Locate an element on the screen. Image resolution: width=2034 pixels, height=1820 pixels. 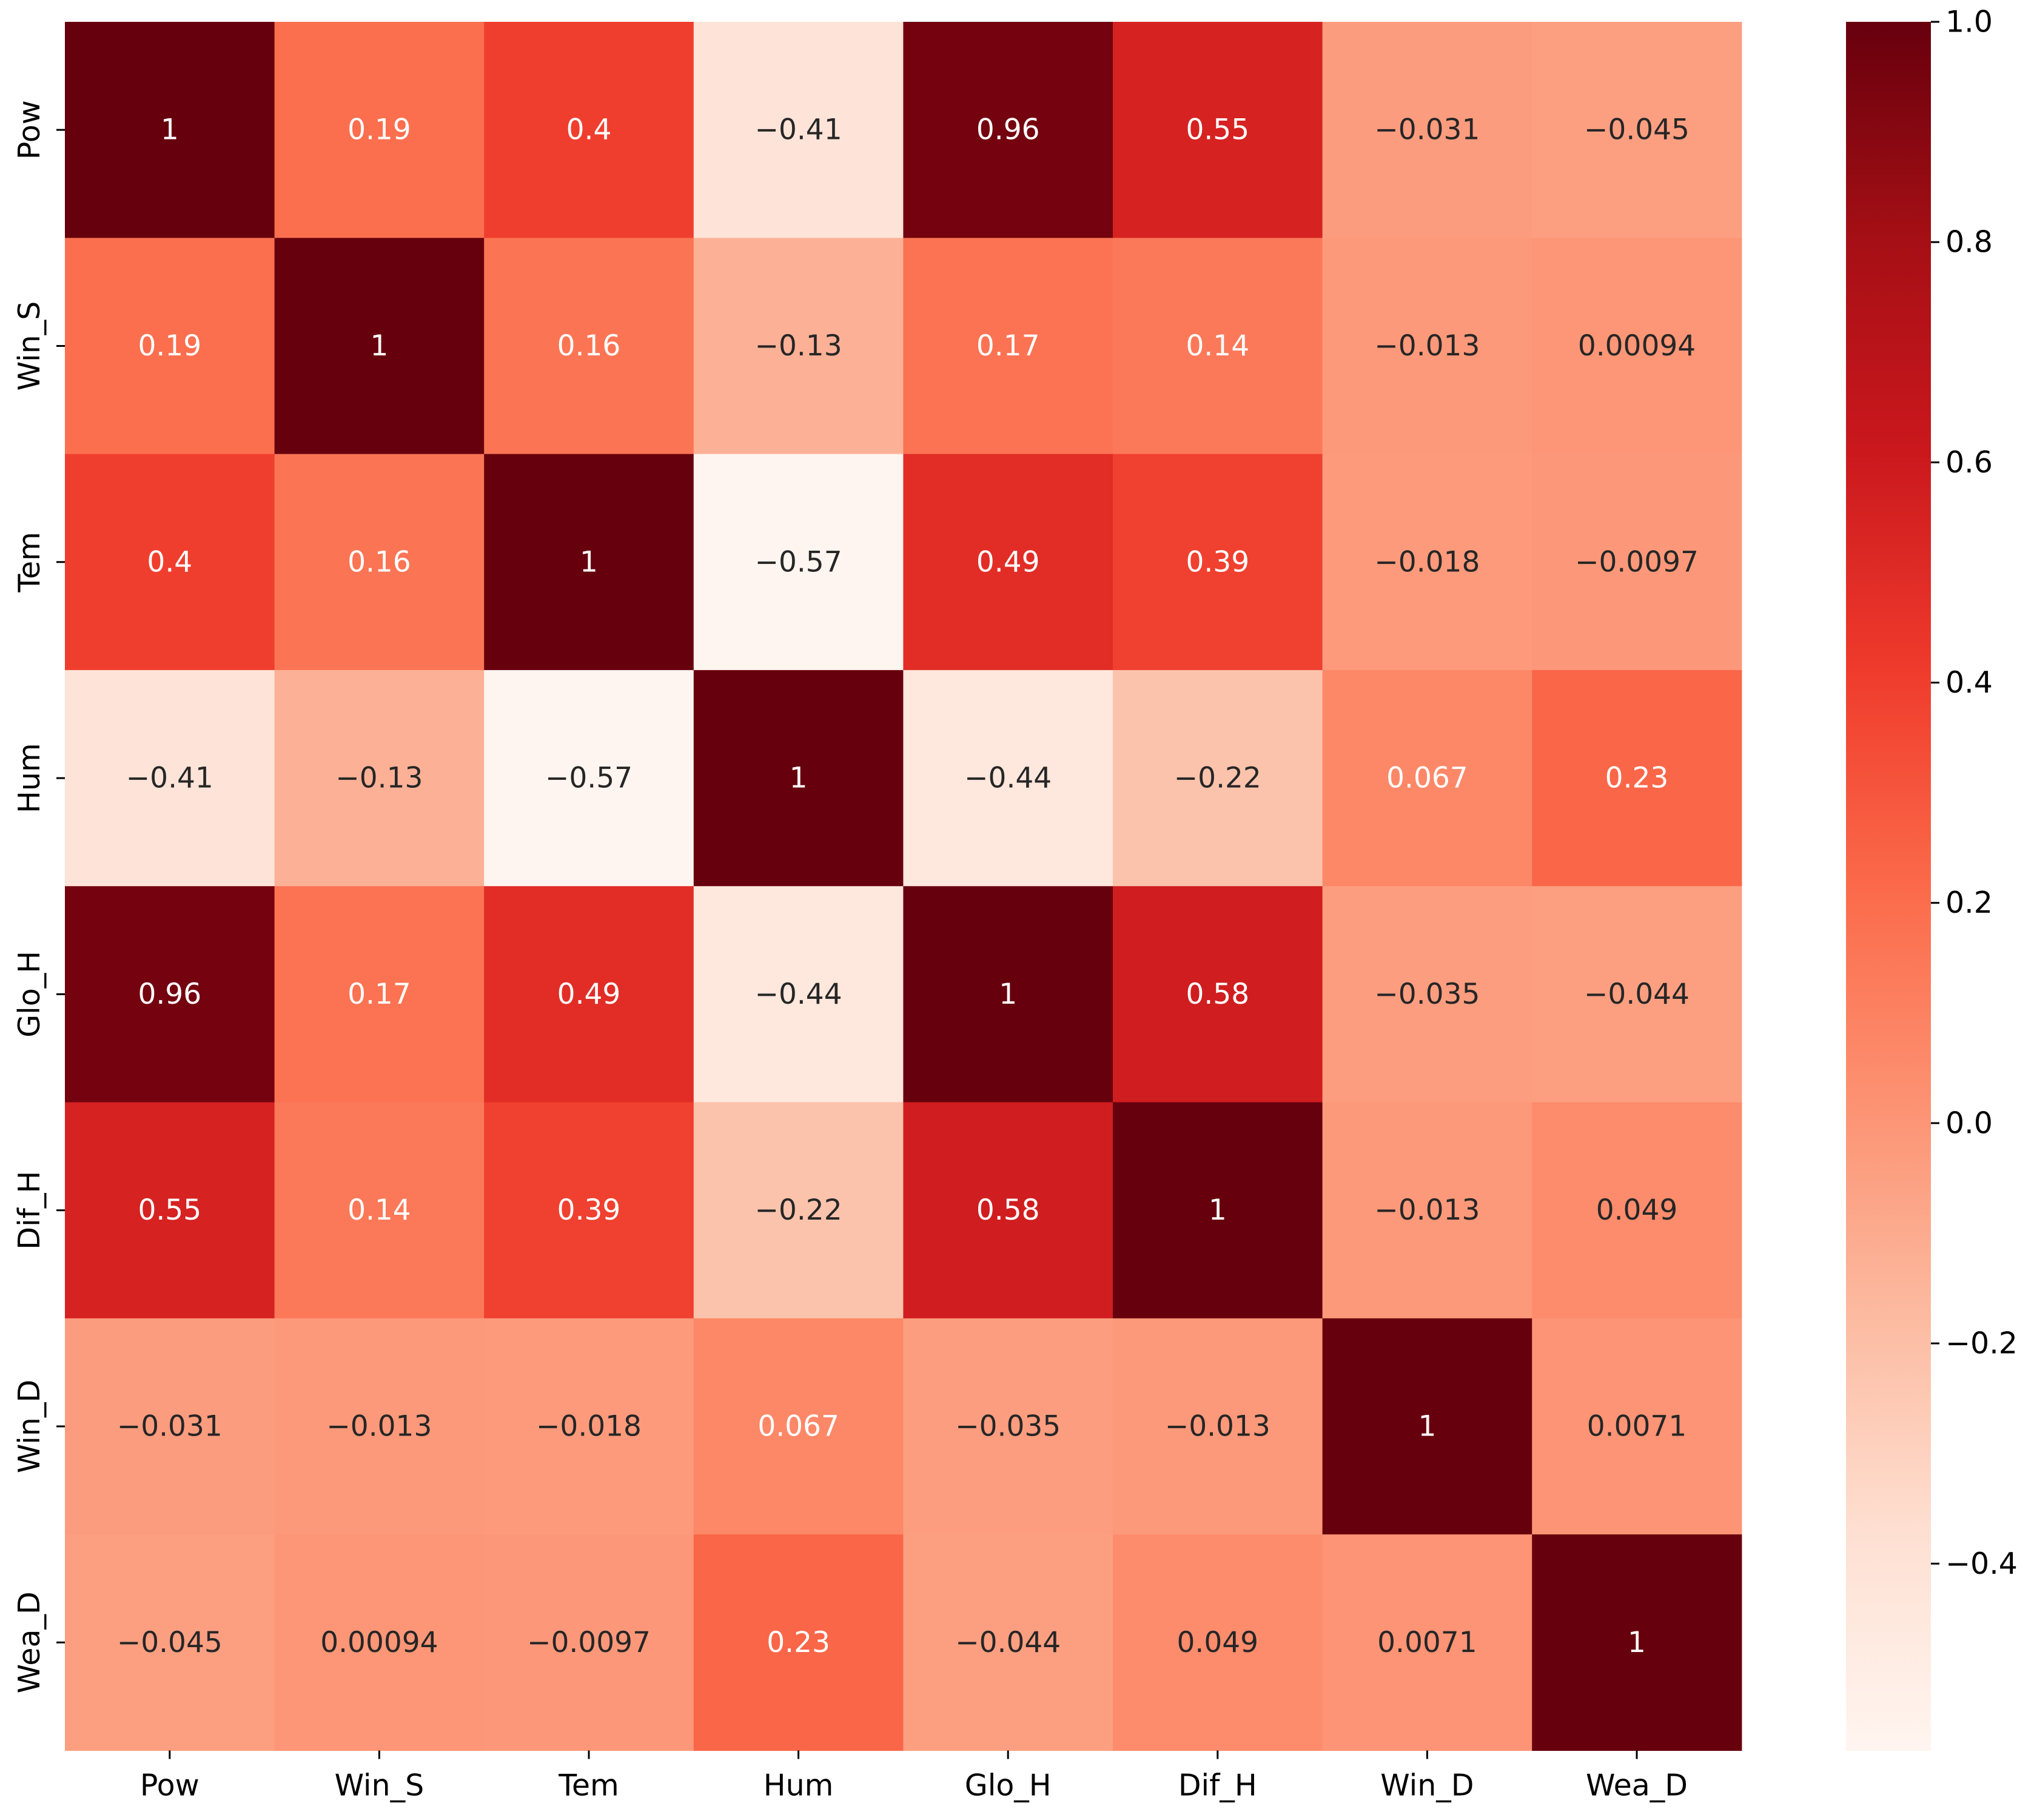
colorbar-tick-label: 0.8 is located at coordinates (1969, 242).